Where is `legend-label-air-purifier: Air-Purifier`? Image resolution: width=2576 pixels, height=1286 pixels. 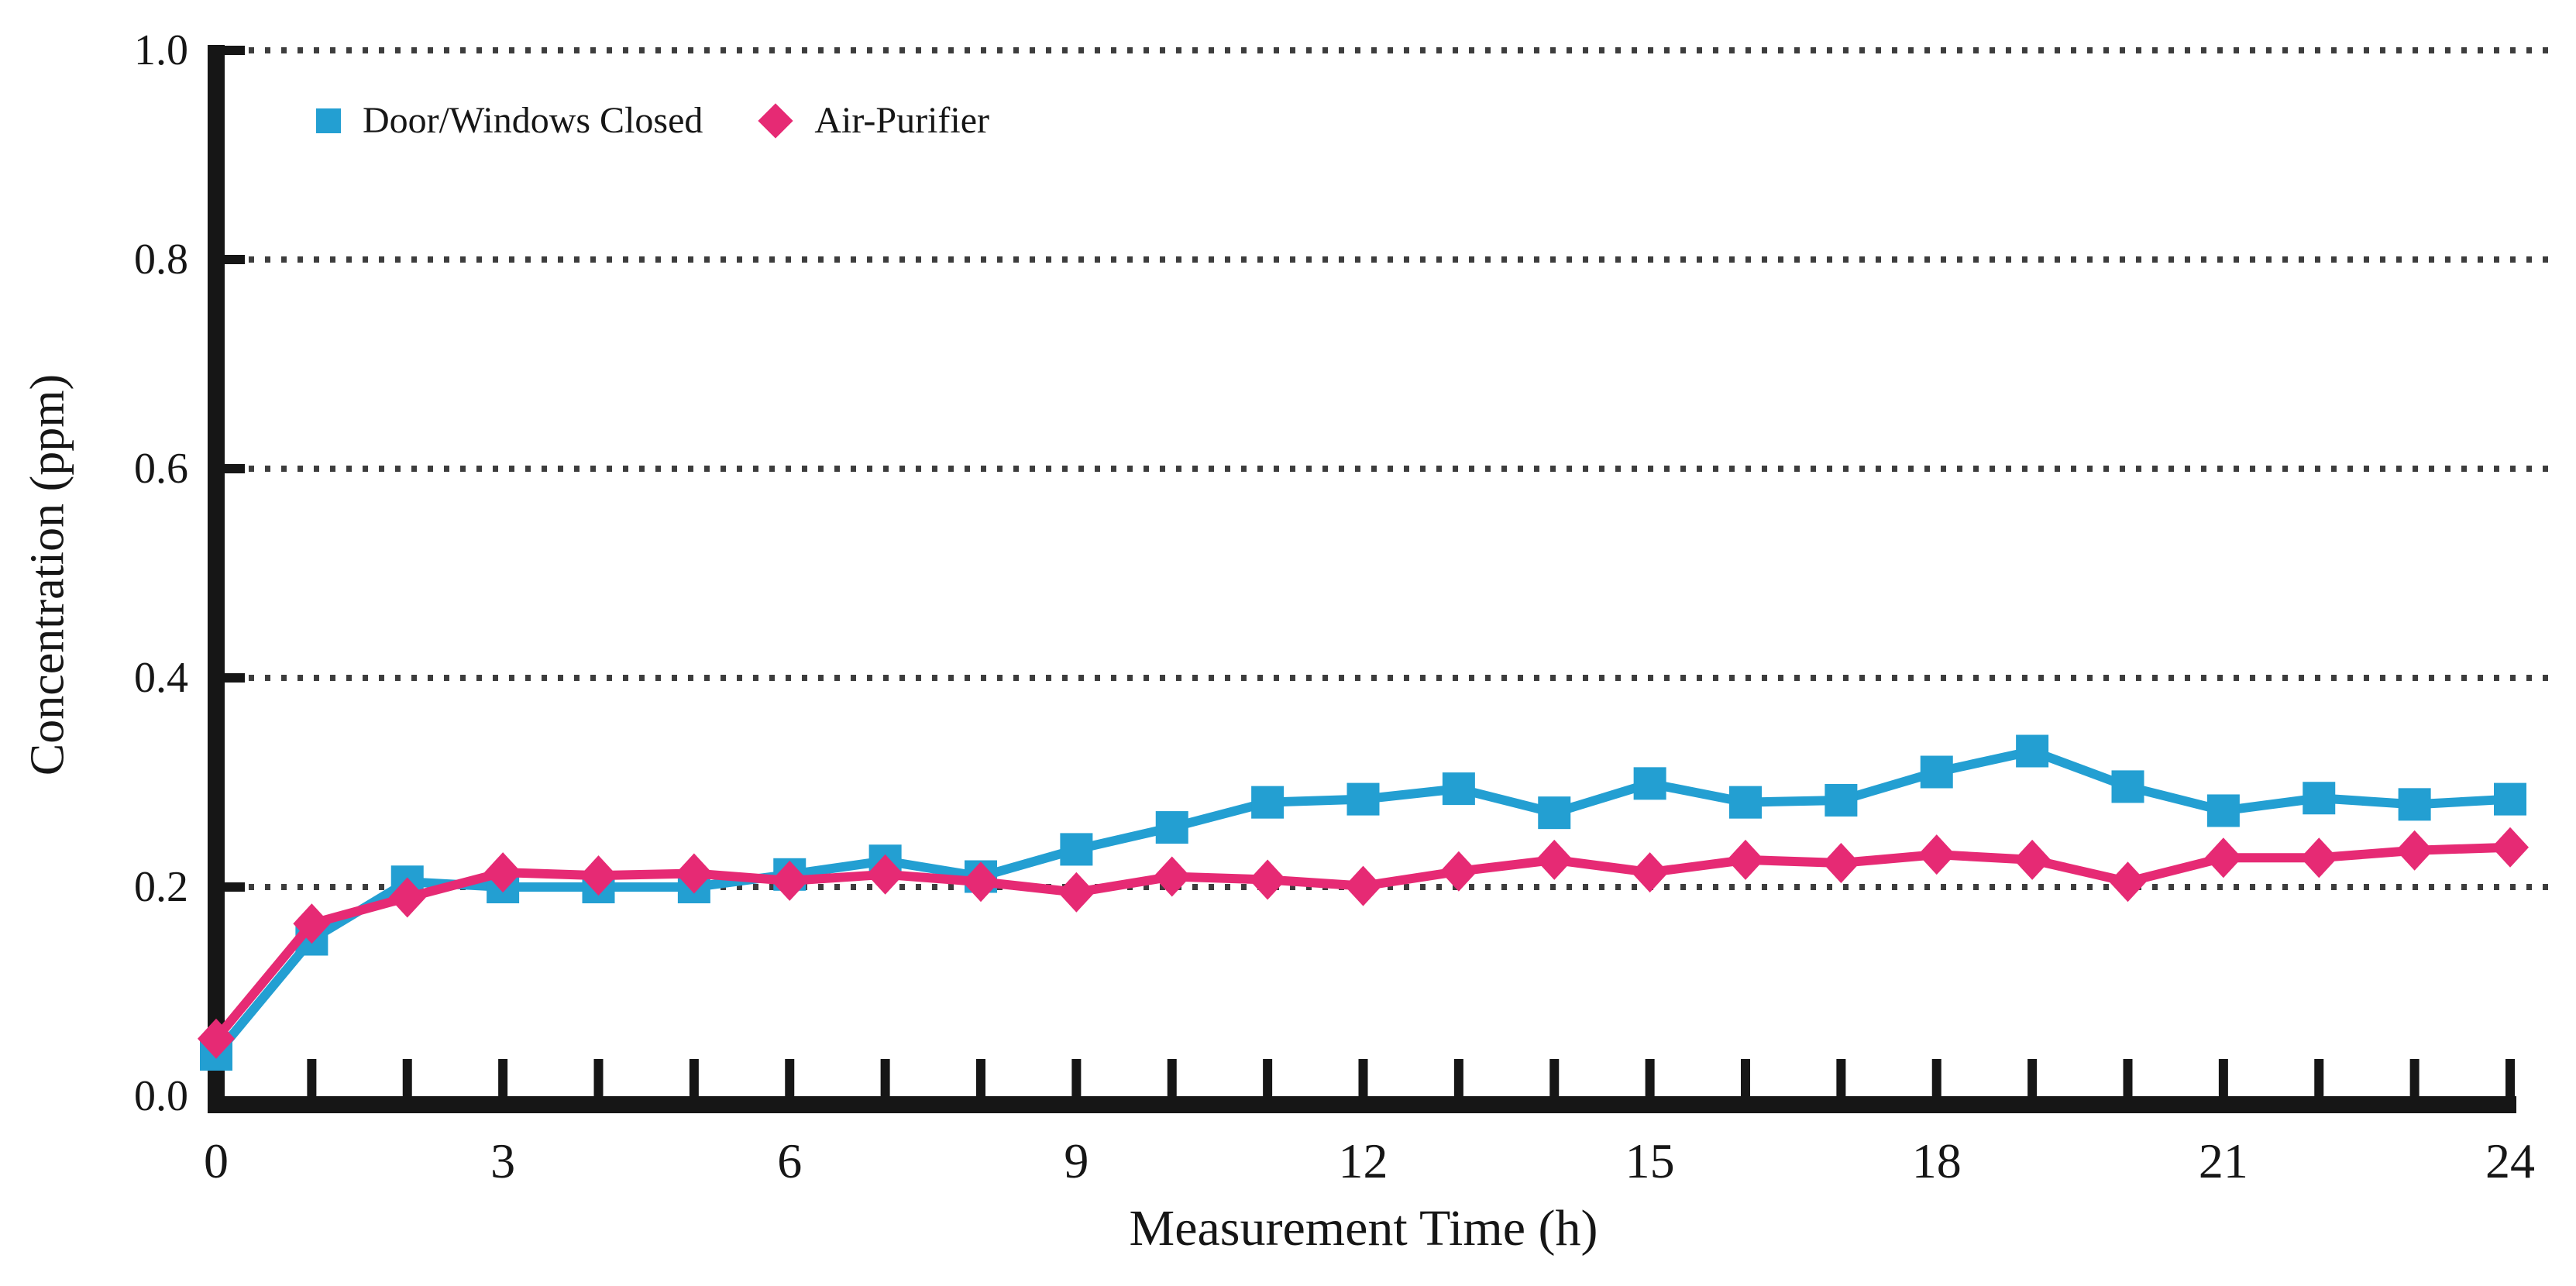 legend-label-air-purifier: Air-Purifier is located at coordinates (902, 120).